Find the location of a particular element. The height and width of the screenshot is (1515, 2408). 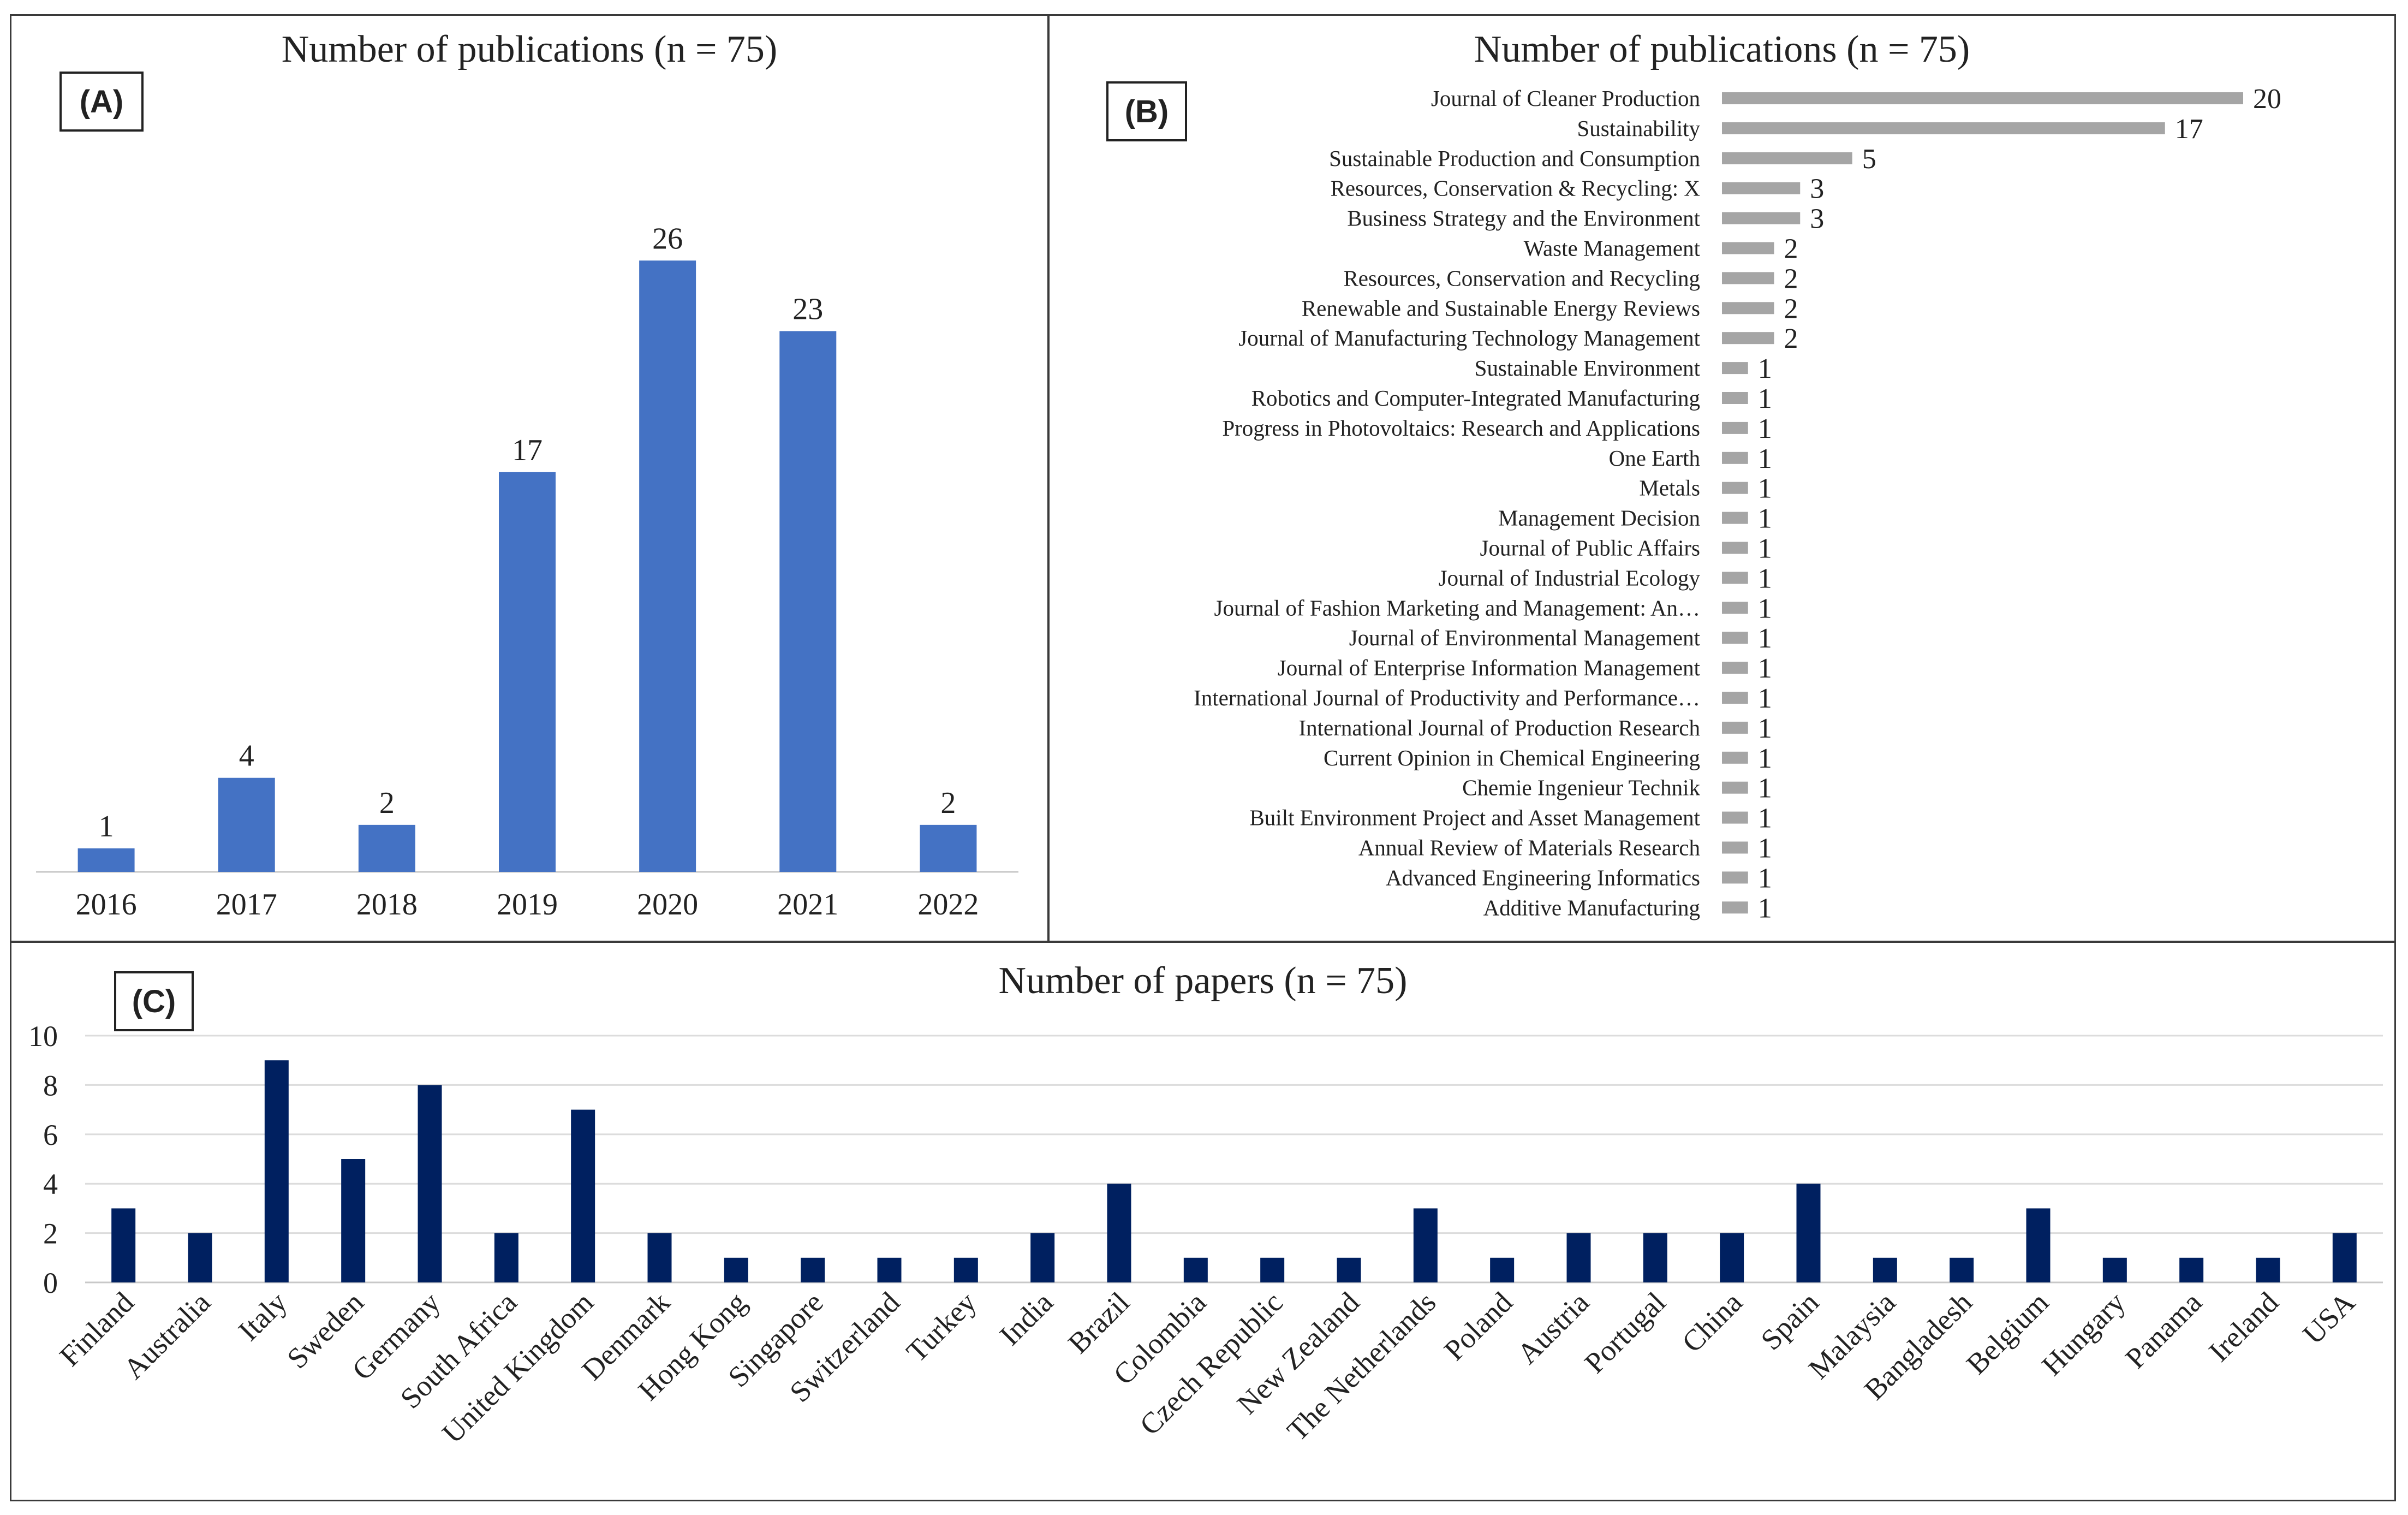

panel-b-title: Number of publications (n = 75) is located at coordinates (1722, 49).